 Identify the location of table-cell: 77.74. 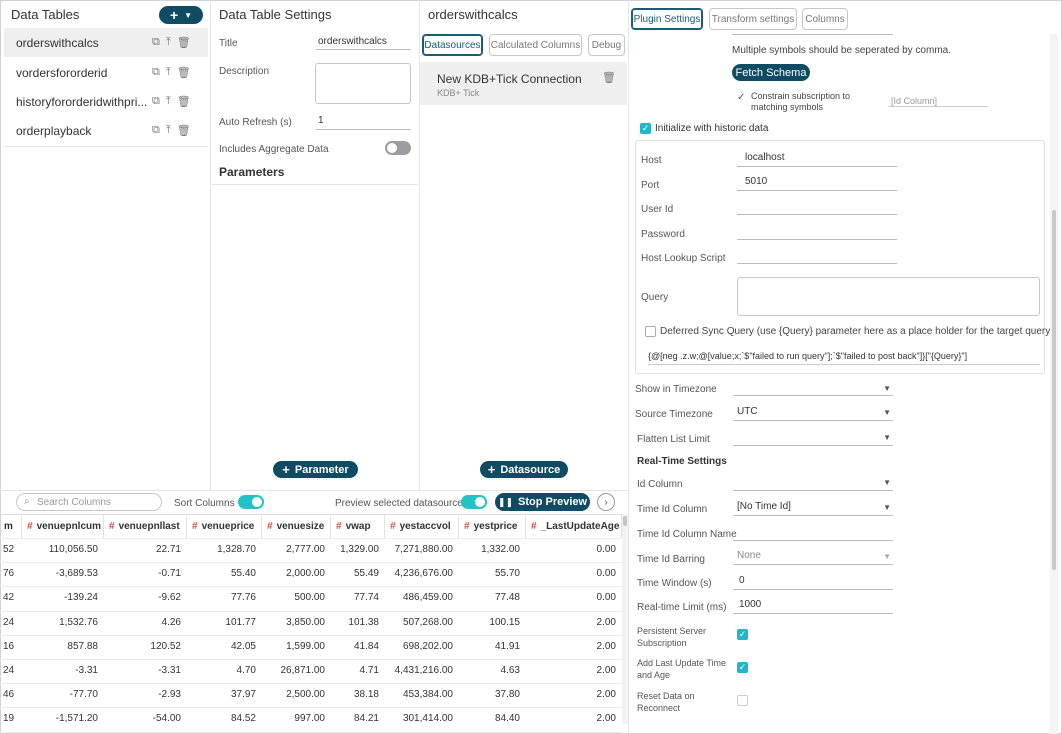
(366, 598).